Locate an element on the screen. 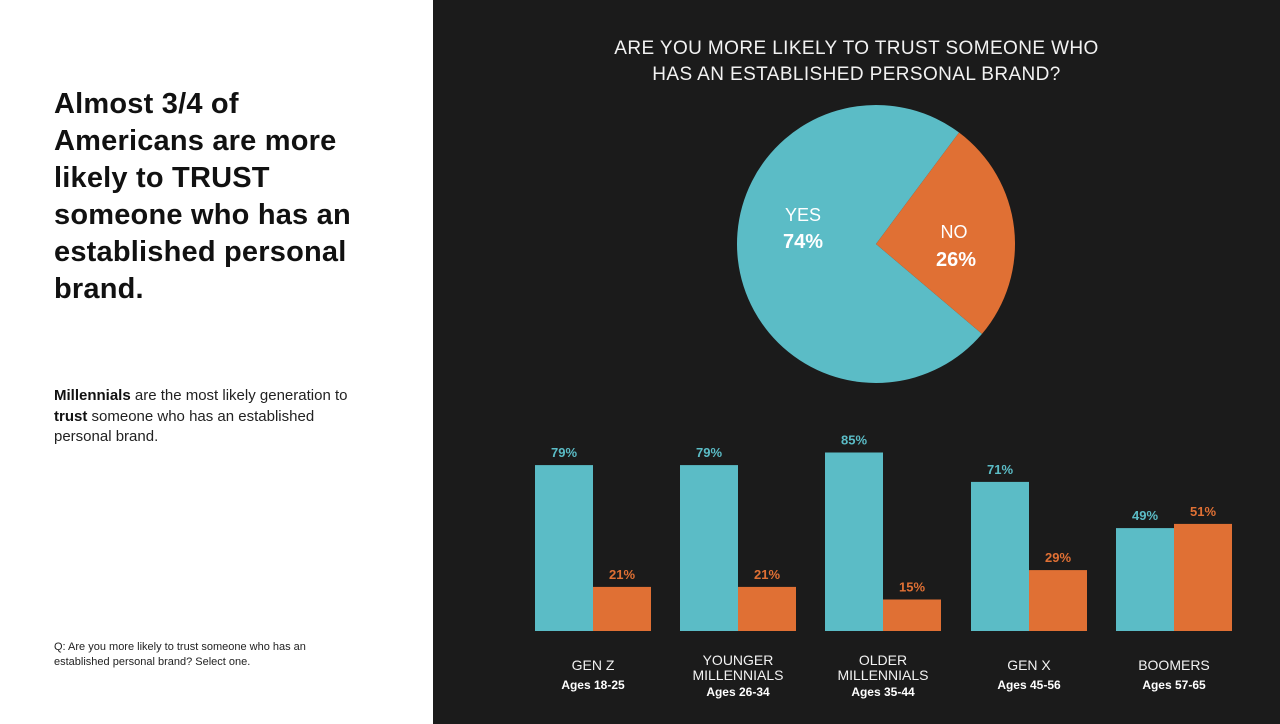  bar-label-no-1: 21% is located at coordinates (622, 574).